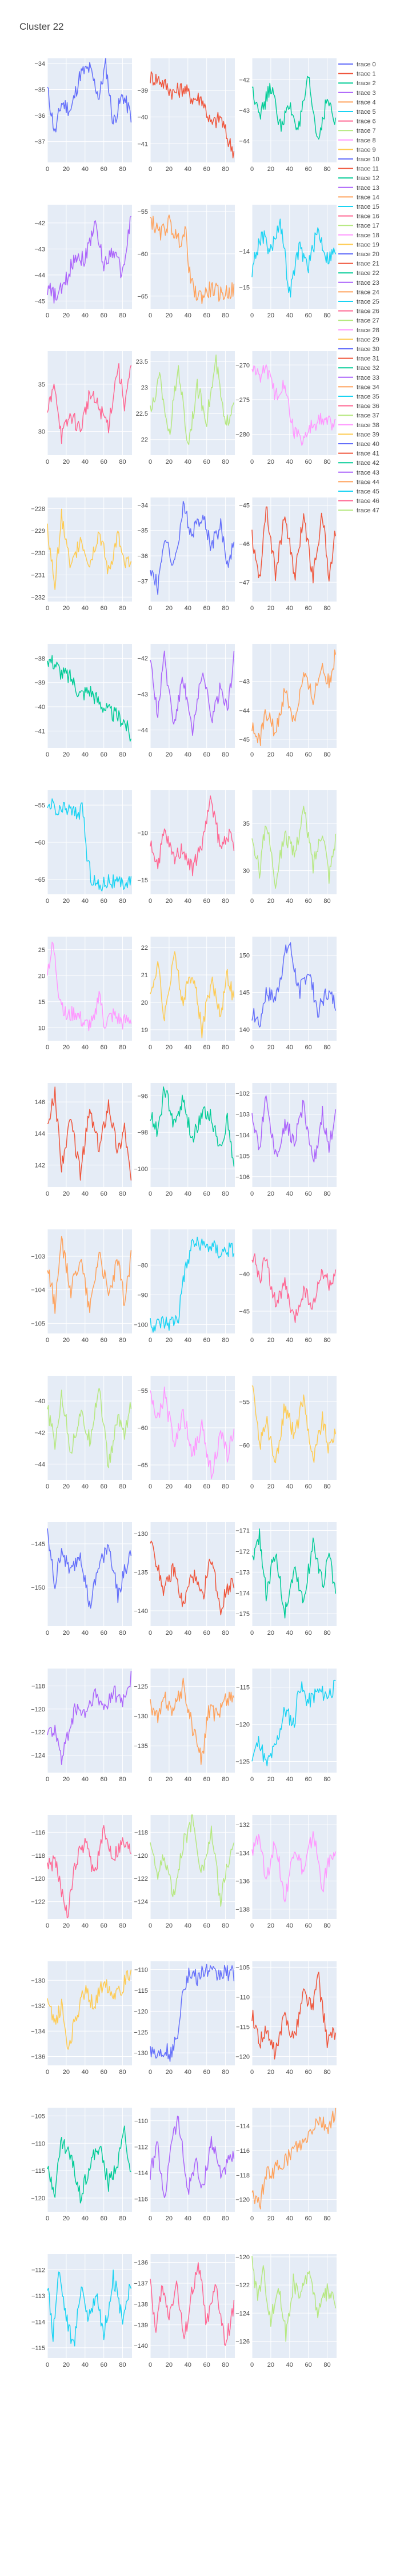  Describe the element at coordinates (358, 359) in the screenshot. I see `legend-item: trace 31` at that location.